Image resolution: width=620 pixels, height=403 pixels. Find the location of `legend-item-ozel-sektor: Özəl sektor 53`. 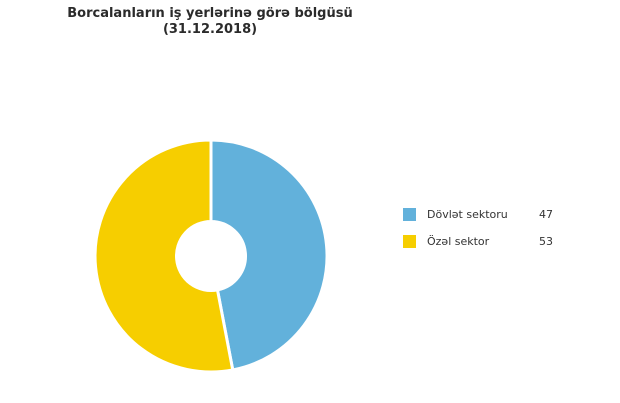

legend-item-ozel-sektor: Özəl sektor 53 is located at coordinates (478, 241).